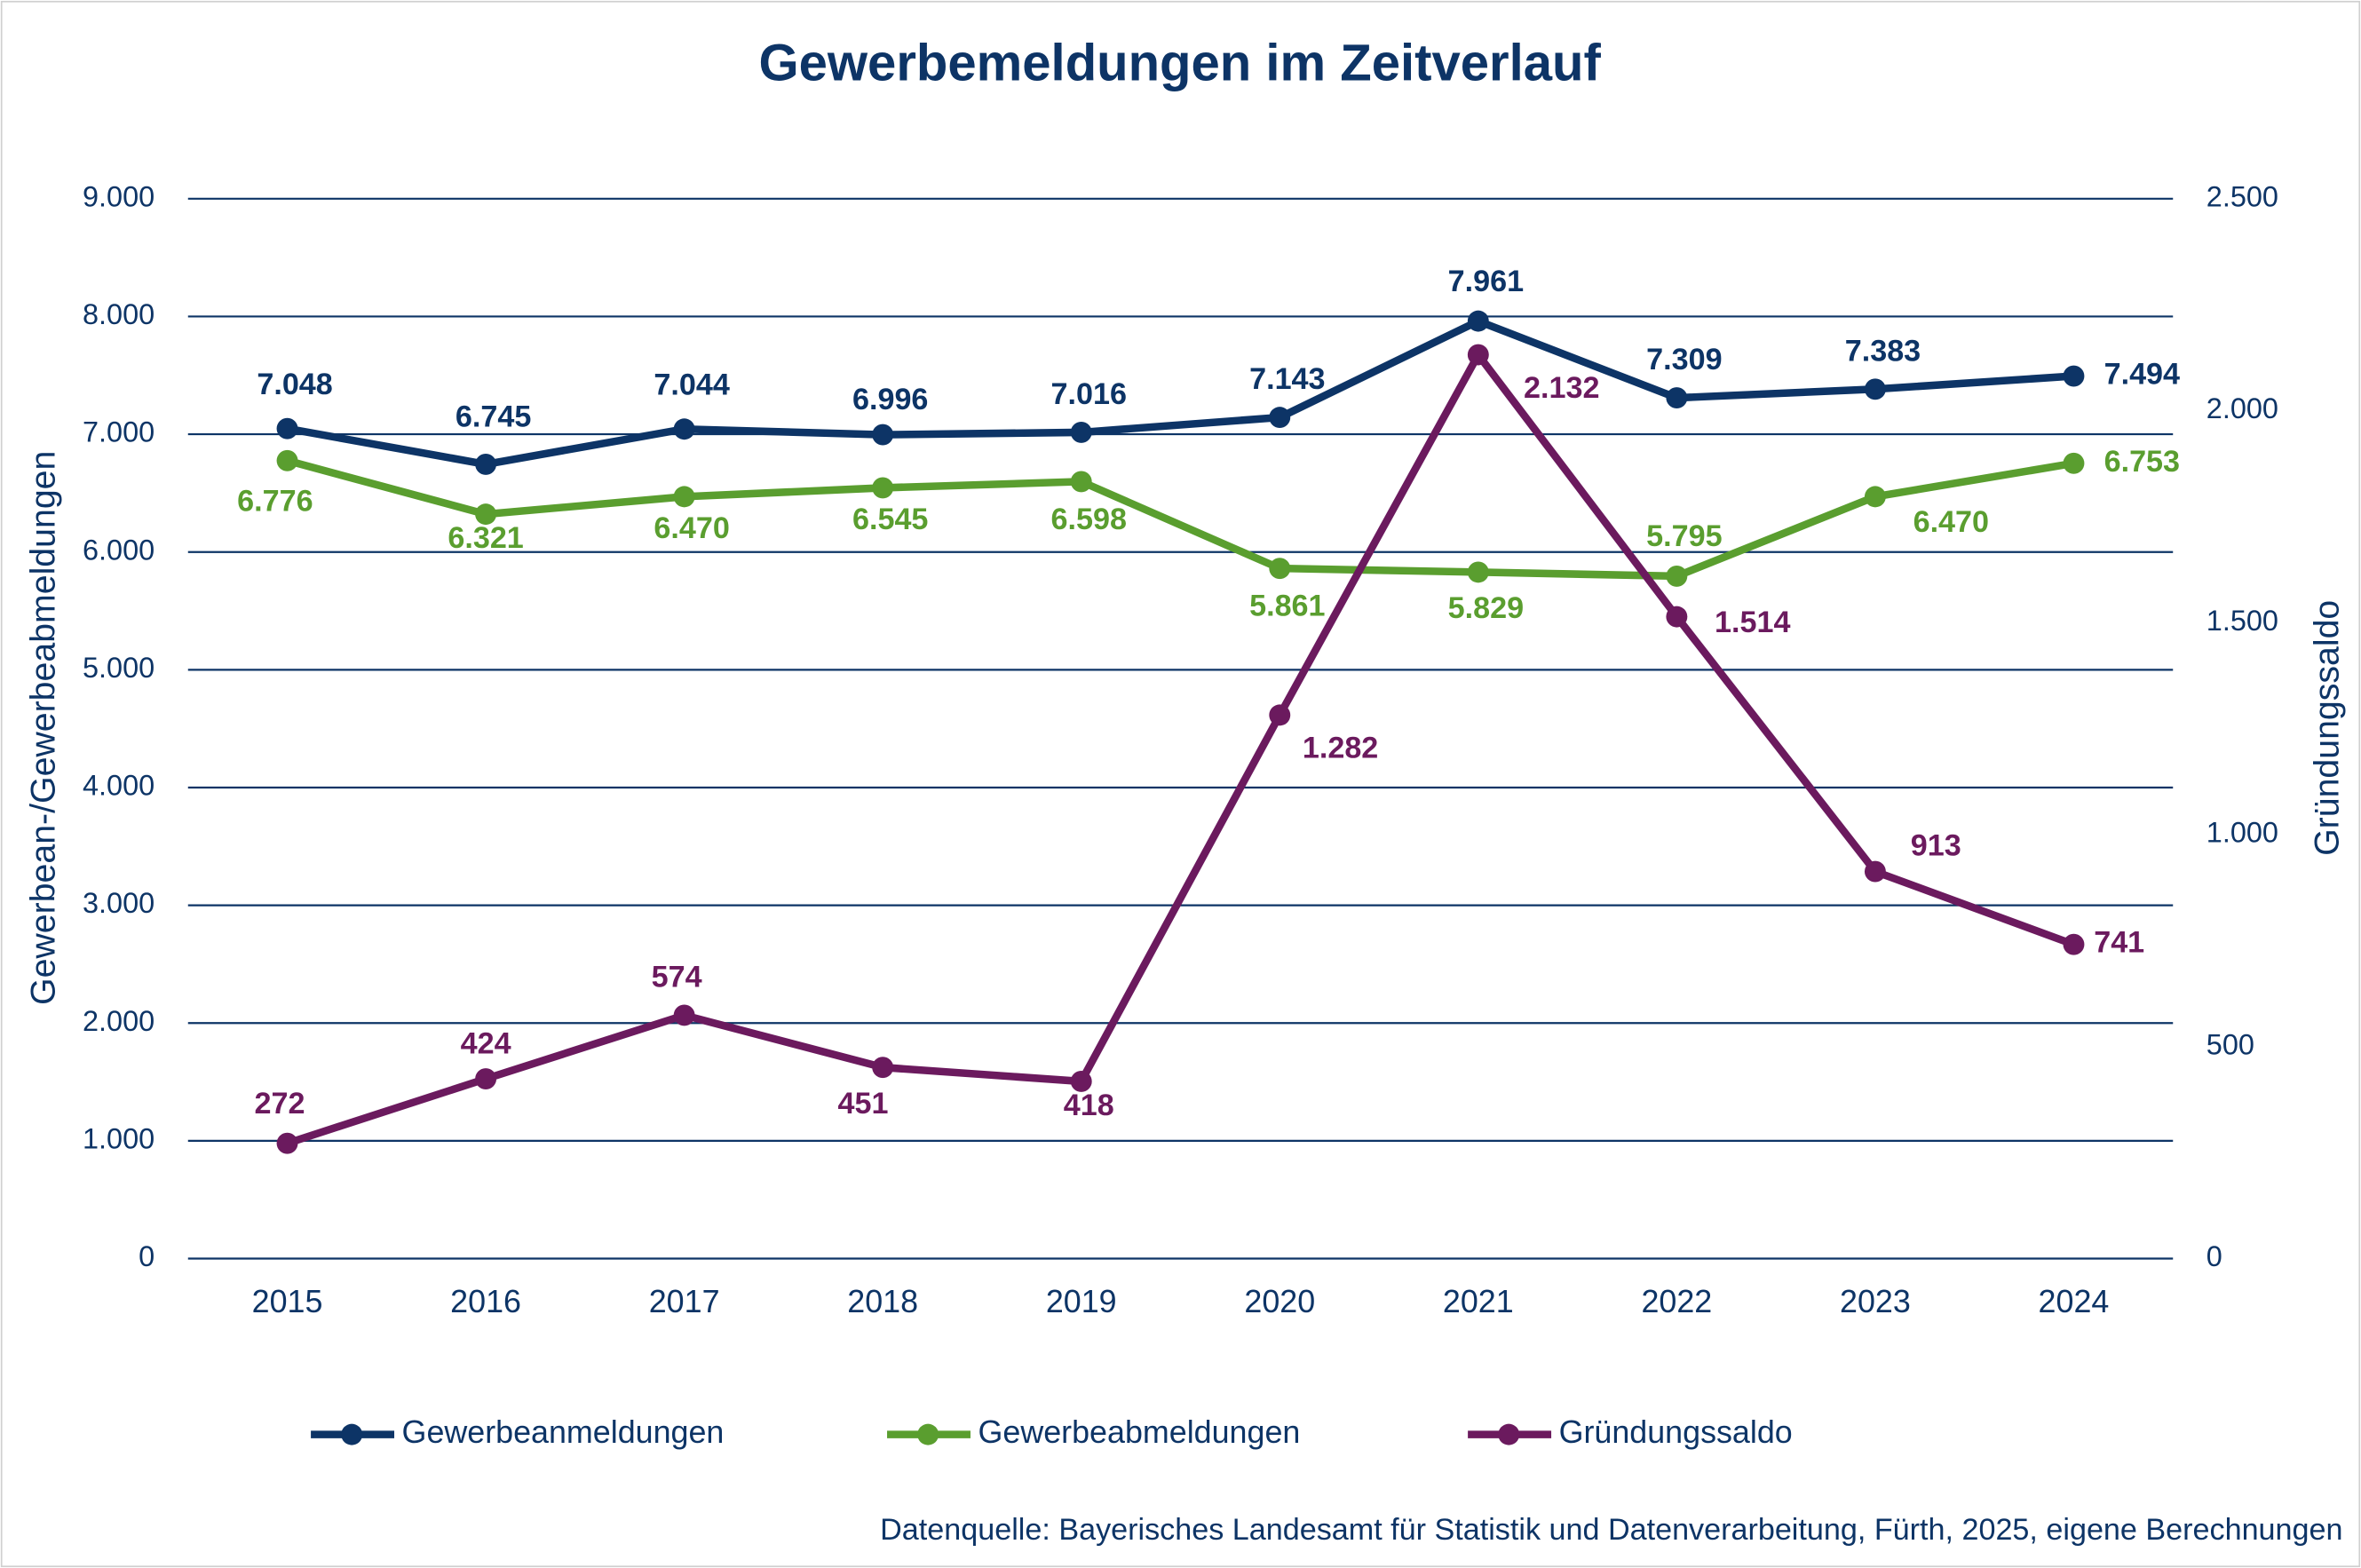 The width and height of the screenshot is (2361, 1568). What do you see at coordinates (882, 1301) in the screenshot?
I see `x-tick-label: 2018` at bounding box center [882, 1301].